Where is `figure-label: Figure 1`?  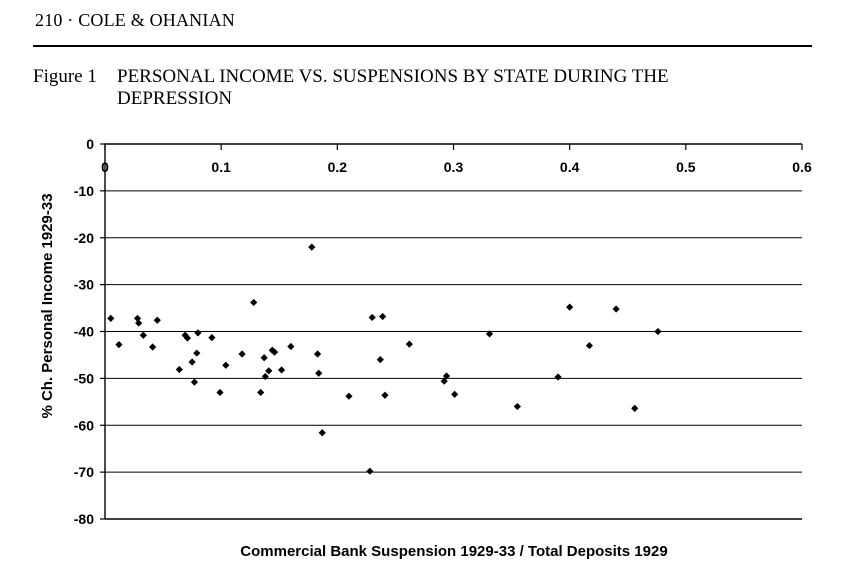
figure-label: Figure 1 is located at coordinates (65, 76).